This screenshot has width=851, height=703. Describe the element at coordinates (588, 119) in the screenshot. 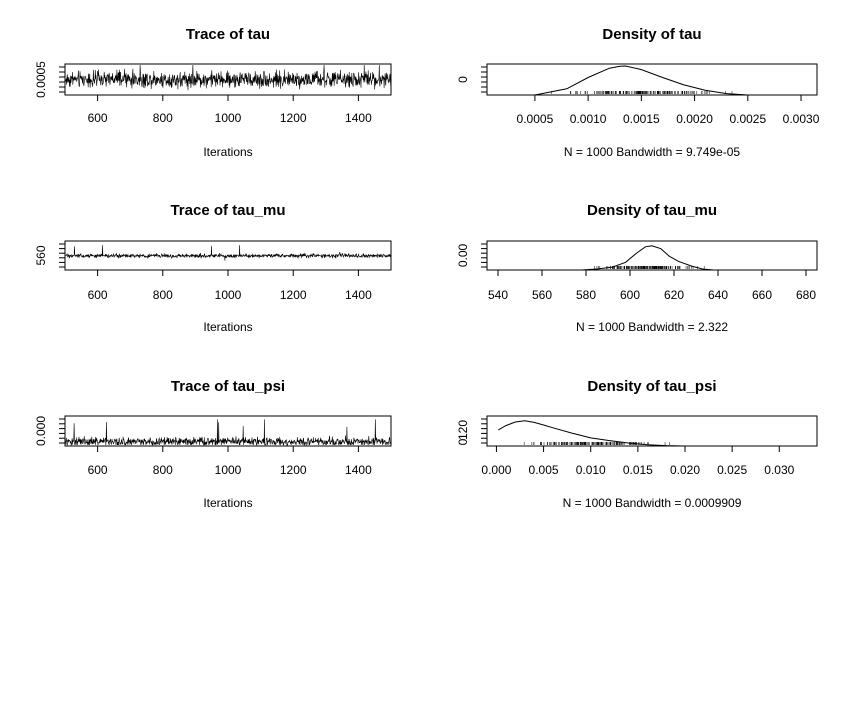

I see `x-tick-label: 0.0010` at that location.